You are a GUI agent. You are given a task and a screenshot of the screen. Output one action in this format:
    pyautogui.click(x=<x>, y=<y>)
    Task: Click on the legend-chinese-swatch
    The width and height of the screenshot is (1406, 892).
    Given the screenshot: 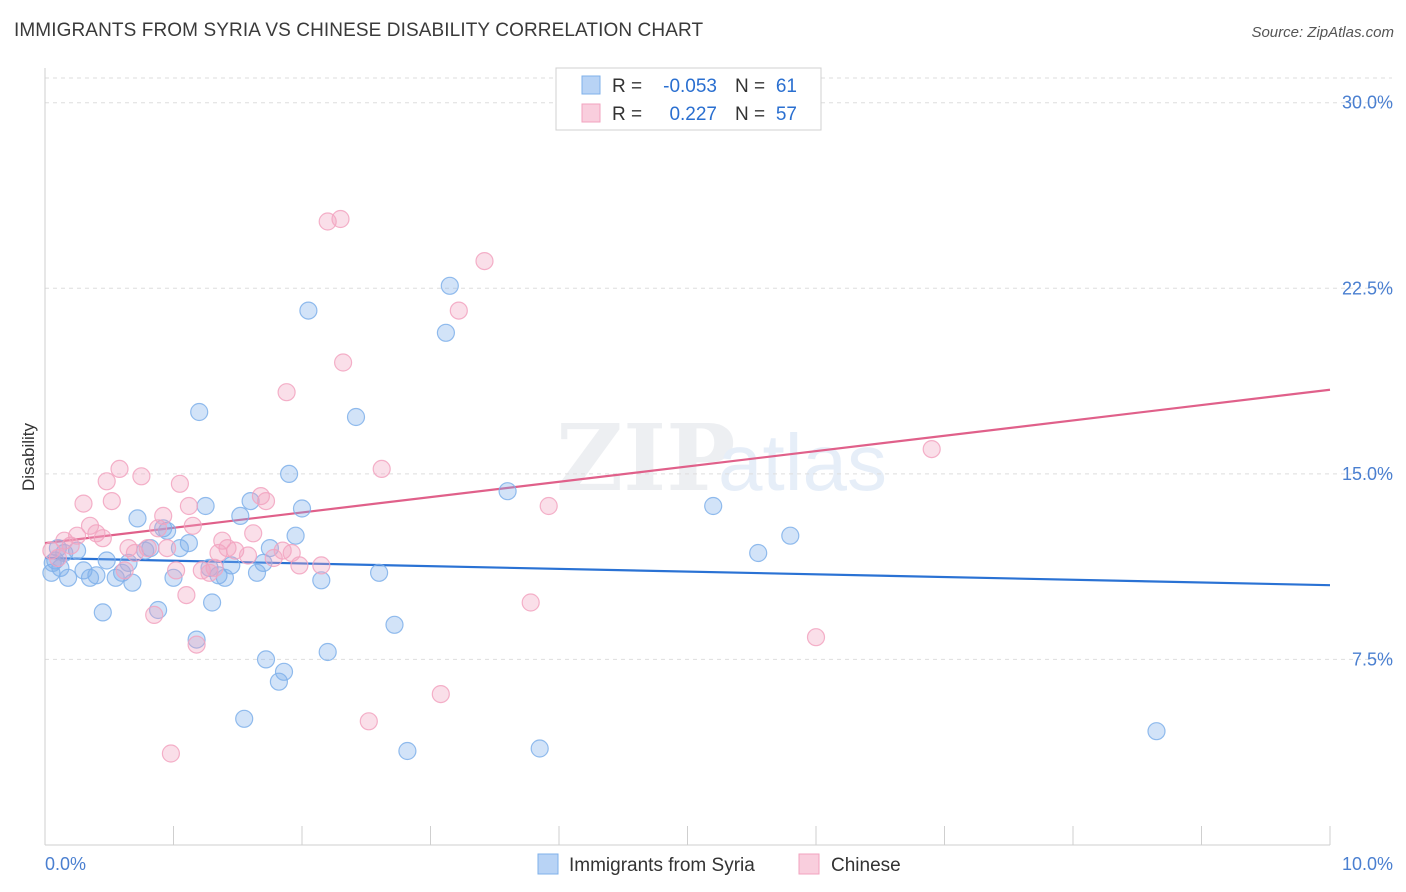 What is the action you would take?
    pyautogui.click(x=809, y=864)
    